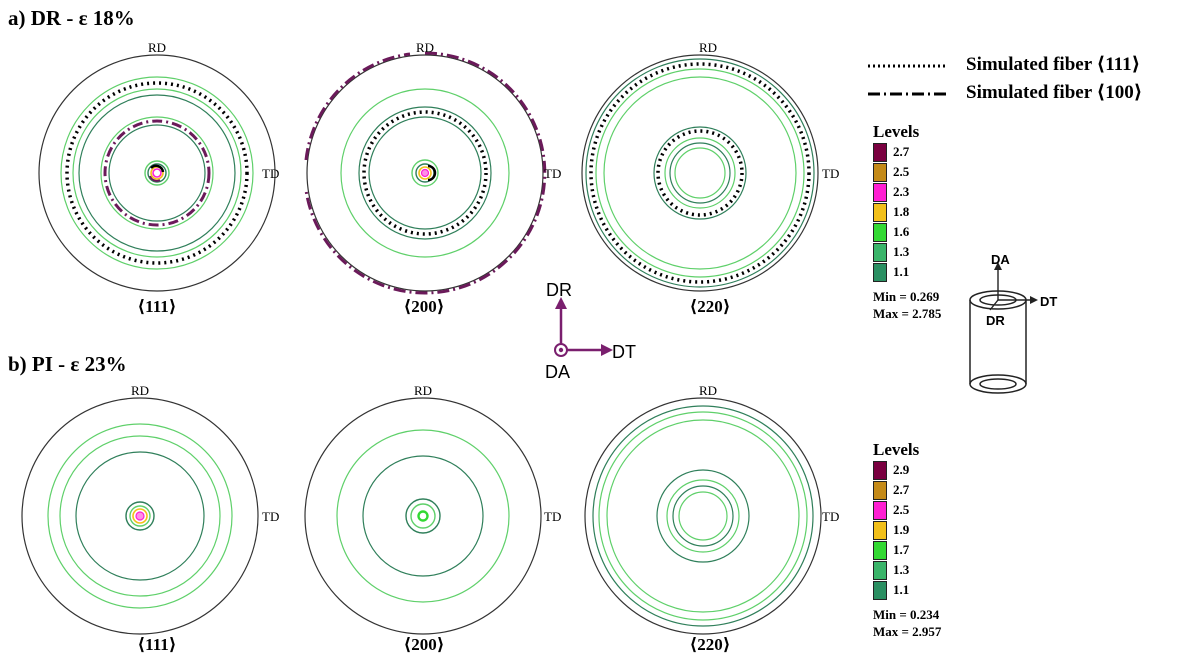  Describe the element at coordinates (906, 614) in the screenshot. I see `levels-min: Min = 0.234` at that location.